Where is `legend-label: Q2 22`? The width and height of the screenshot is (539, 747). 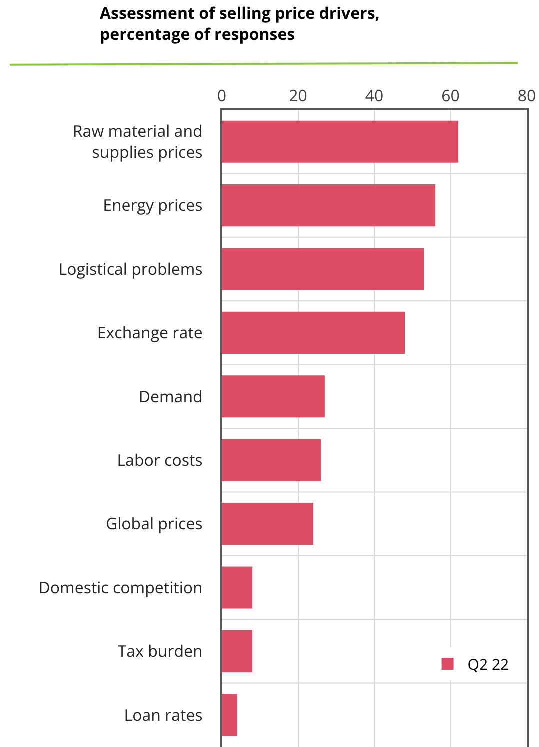
legend-label: Q2 22 is located at coordinates (489, 664).